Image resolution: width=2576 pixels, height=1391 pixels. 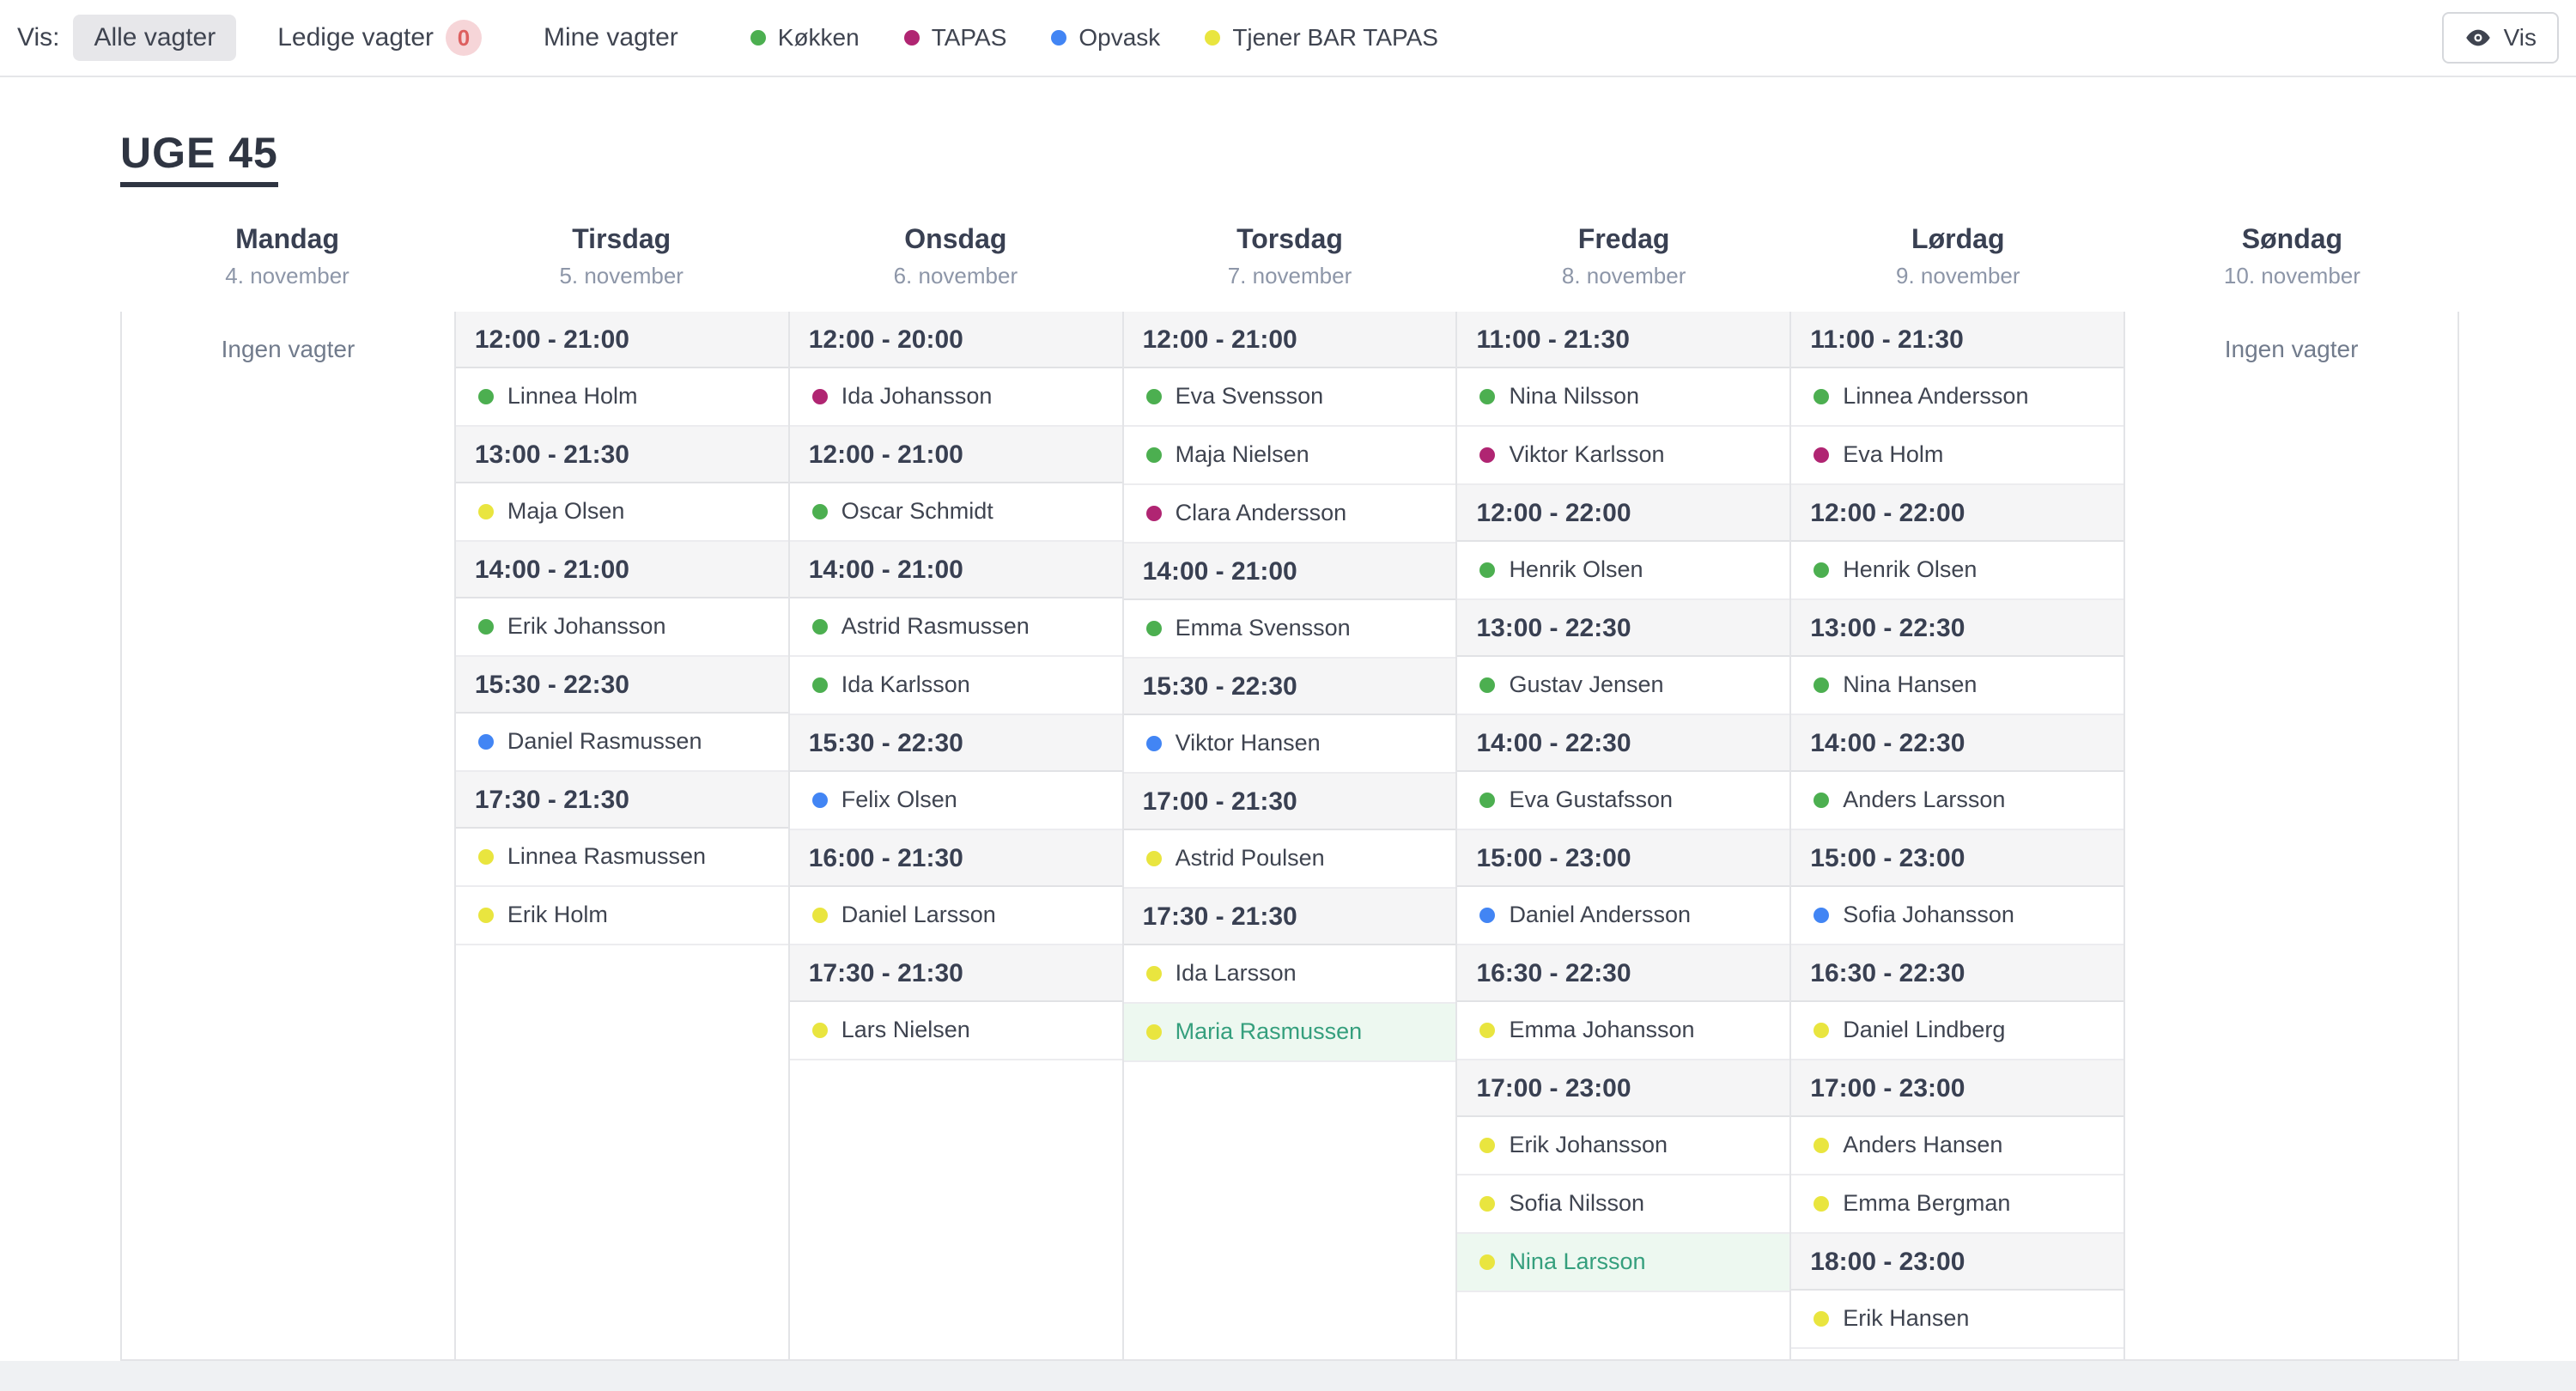 I want to click on employee-name: Astrid Rasmussen, so click(x=936, y=626).